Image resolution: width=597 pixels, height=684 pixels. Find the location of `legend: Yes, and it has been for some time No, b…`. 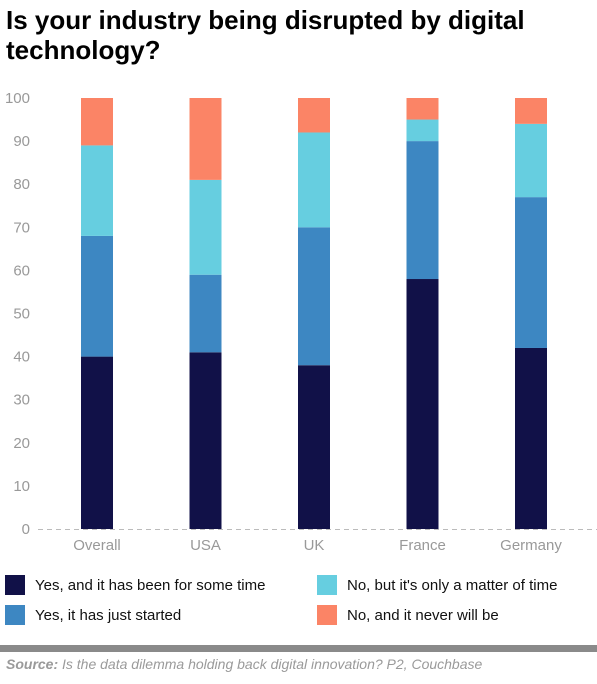

legend: Yes, and it has been for some time No, b… is located at coordinates (300, 601).